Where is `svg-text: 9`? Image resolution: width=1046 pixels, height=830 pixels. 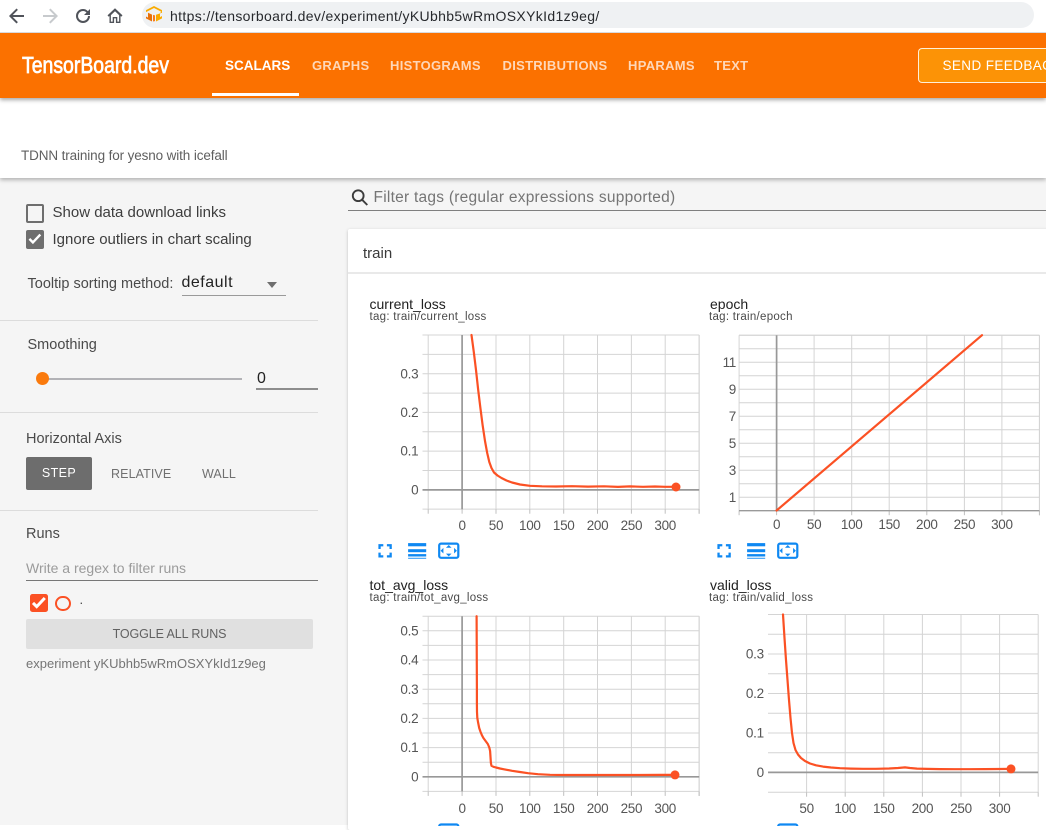 svg-text: 9 is located at coordinates (732, 389).